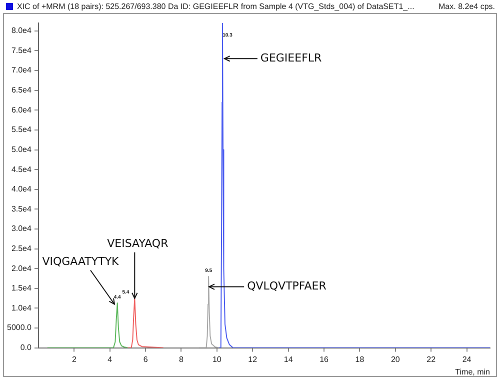 The height and width of the screenshot is (380, 500). What do you see at coordinates (138, 243) in the screenshot?
I see `annotation: VEISAYAQR` at bounding box center [138, 243].